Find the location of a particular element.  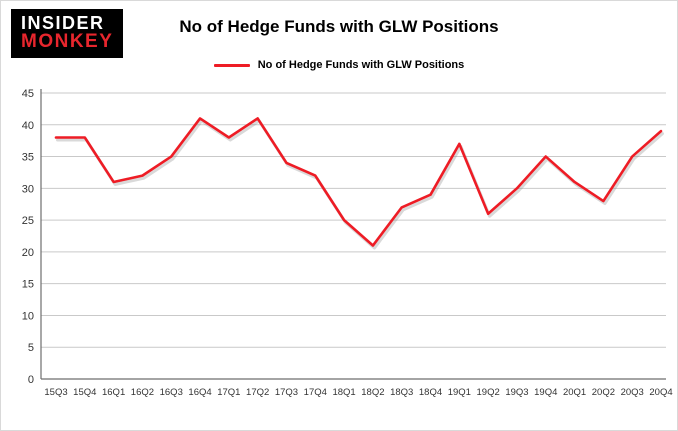

logo-line1: INSIDER is located at coordinates (63, 23).